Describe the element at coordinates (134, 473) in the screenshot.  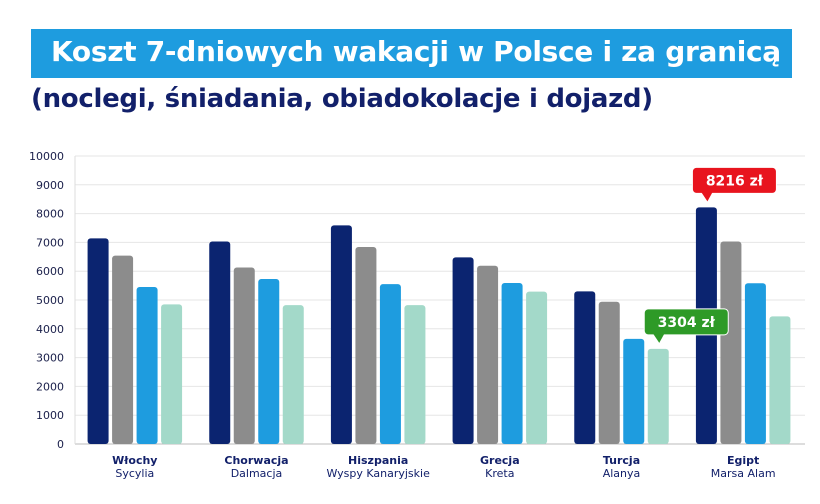
I see `x-subcategory-label: Sycylia` at that location.